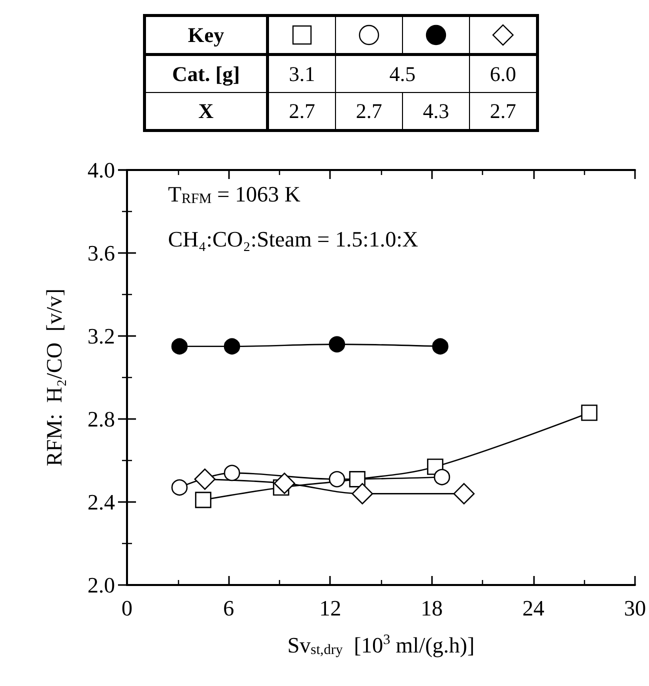  What do you see at coordinates (533, 608) in the screenshot?
I see `x-tick-label: 24` at bounding box center [533, 608].